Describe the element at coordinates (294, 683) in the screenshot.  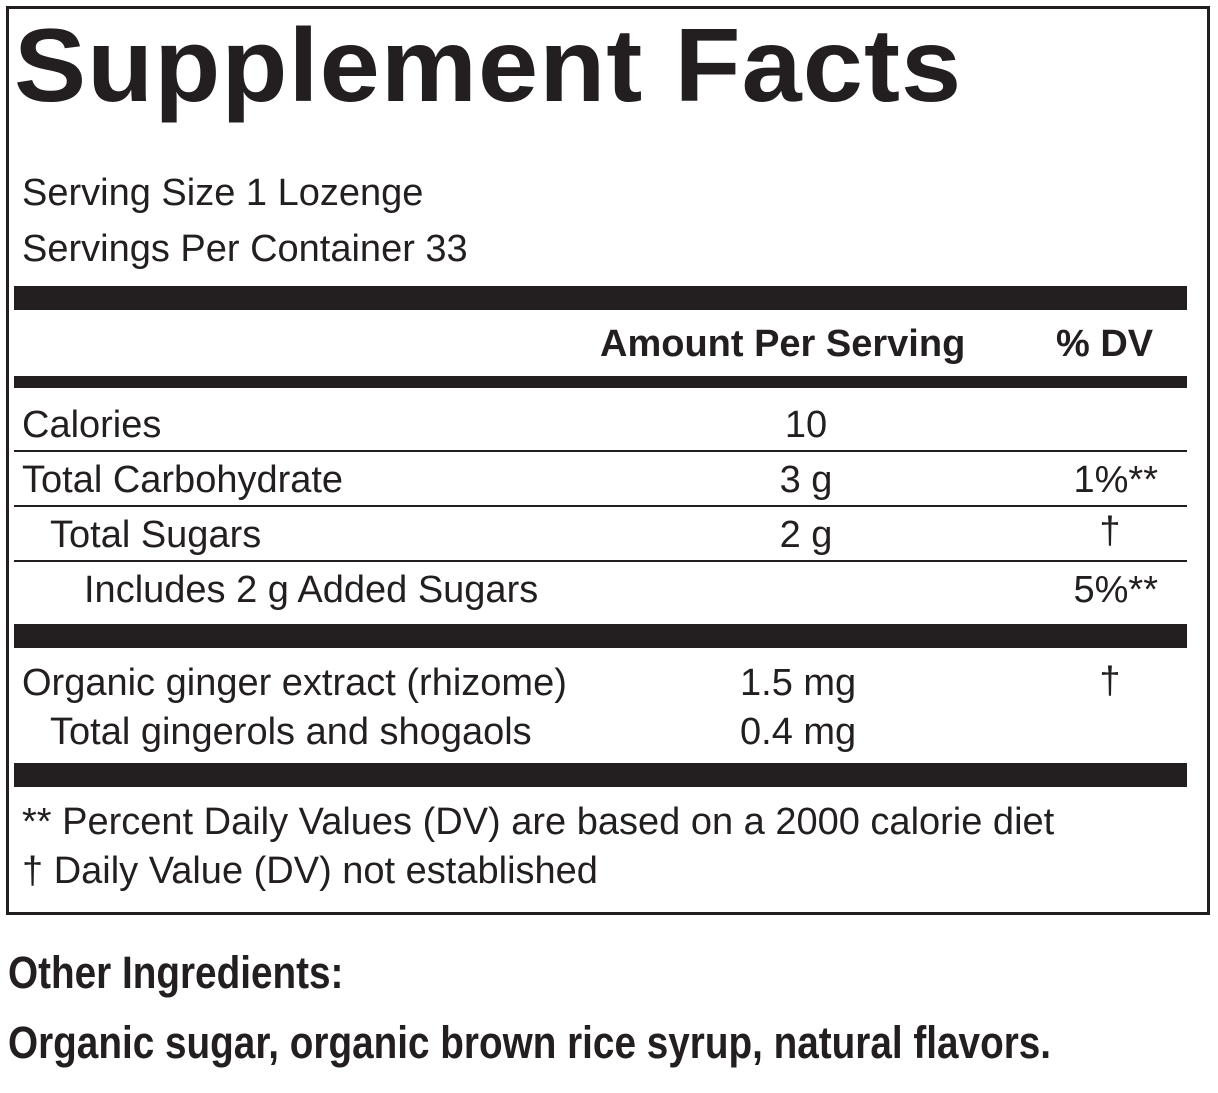
I see `ingredient-name-ginger-extract: Organic ginger extract (rhizome)` at that location.